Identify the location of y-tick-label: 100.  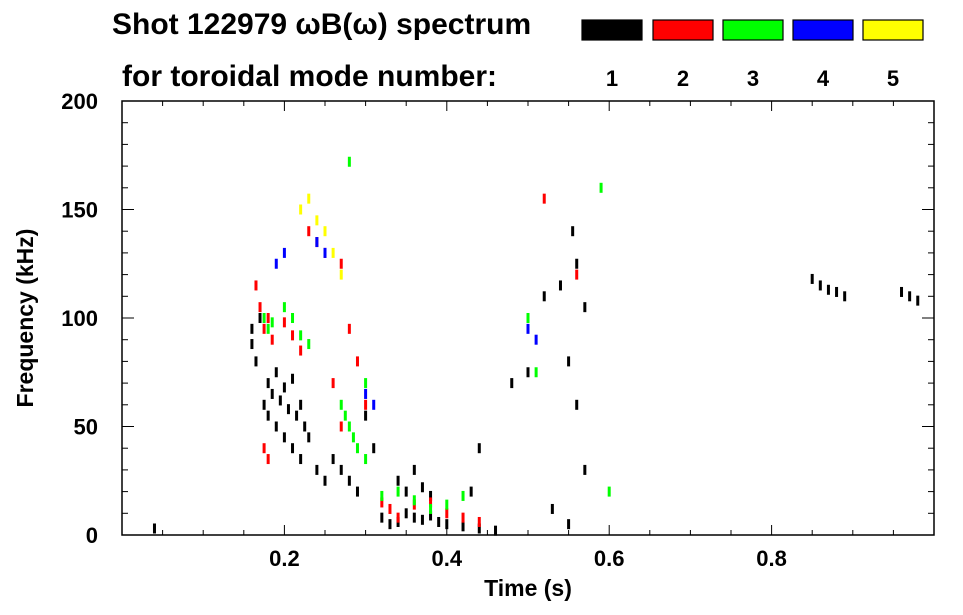
(79, 318).